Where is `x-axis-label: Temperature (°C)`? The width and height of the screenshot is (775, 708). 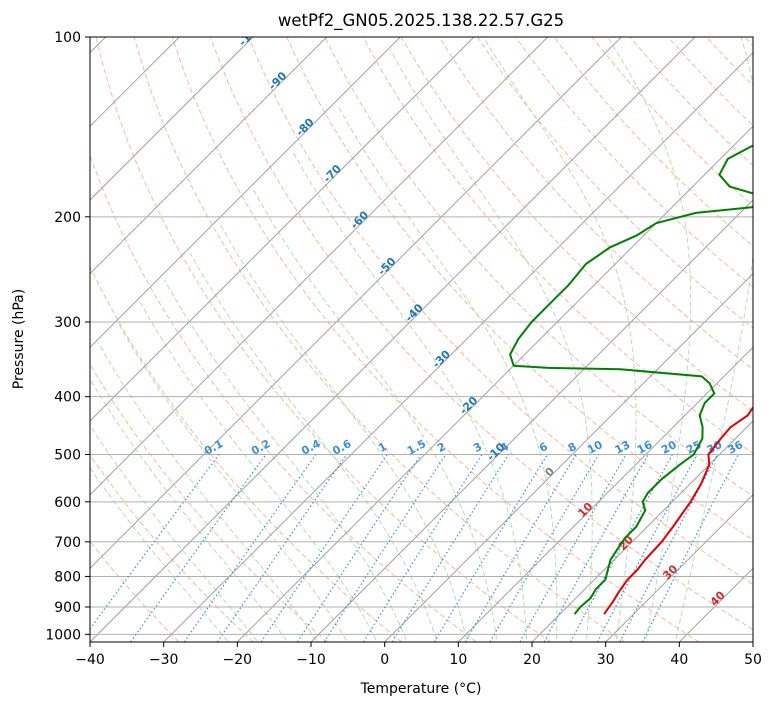 x-axis-label: Temperature (°C) is located at coordinates (421, 689).